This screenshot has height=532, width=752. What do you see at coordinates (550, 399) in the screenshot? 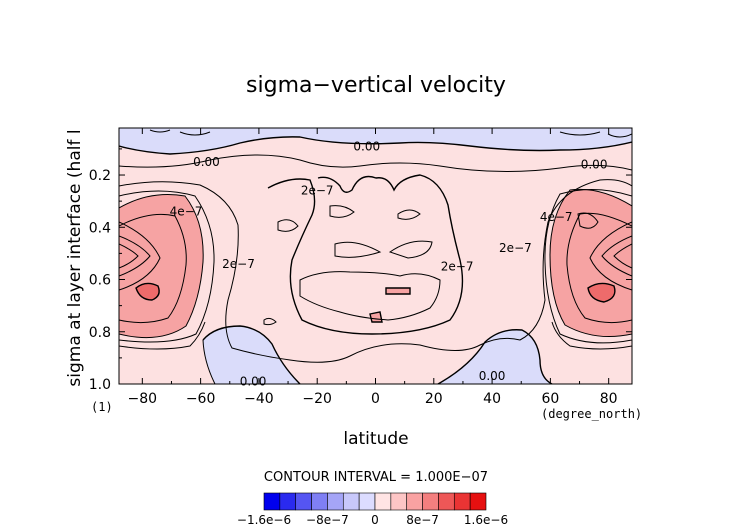
I see `x-tick-label: 60` at bounding box center [550, 399].